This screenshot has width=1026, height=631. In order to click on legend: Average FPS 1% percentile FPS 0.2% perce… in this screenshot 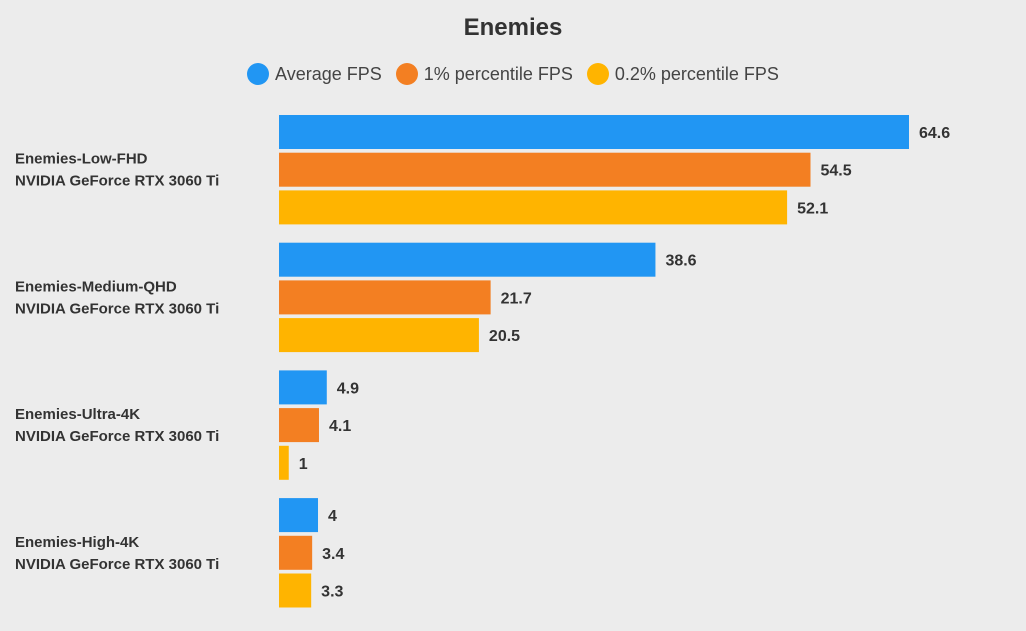, I will do `click(513, 74)`.